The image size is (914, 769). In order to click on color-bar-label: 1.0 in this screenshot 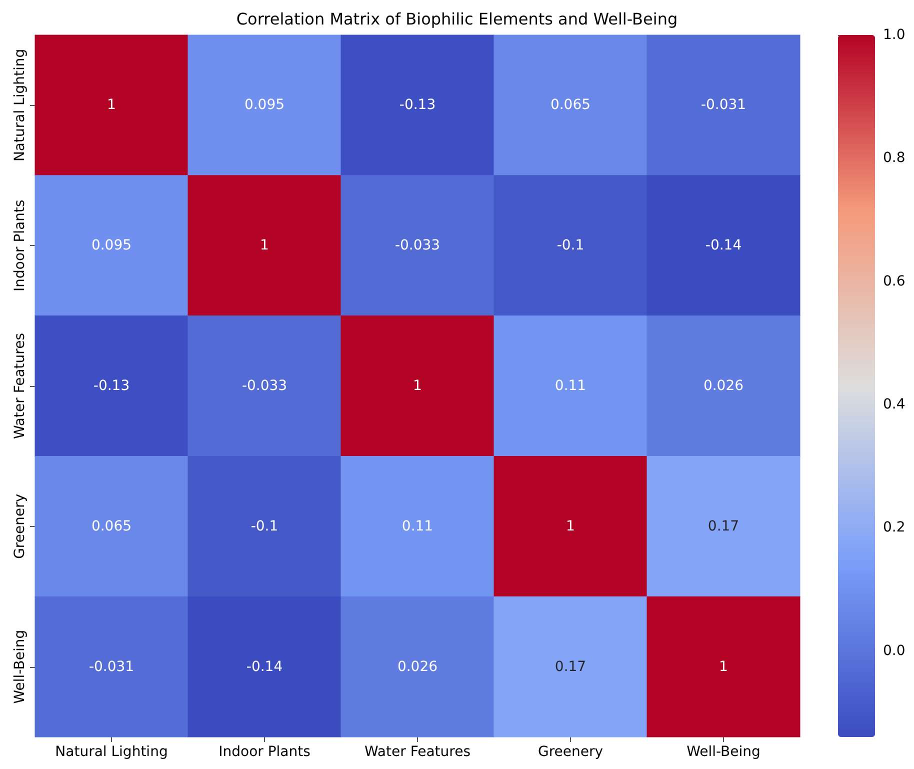, I will do `click(894, 35)`.